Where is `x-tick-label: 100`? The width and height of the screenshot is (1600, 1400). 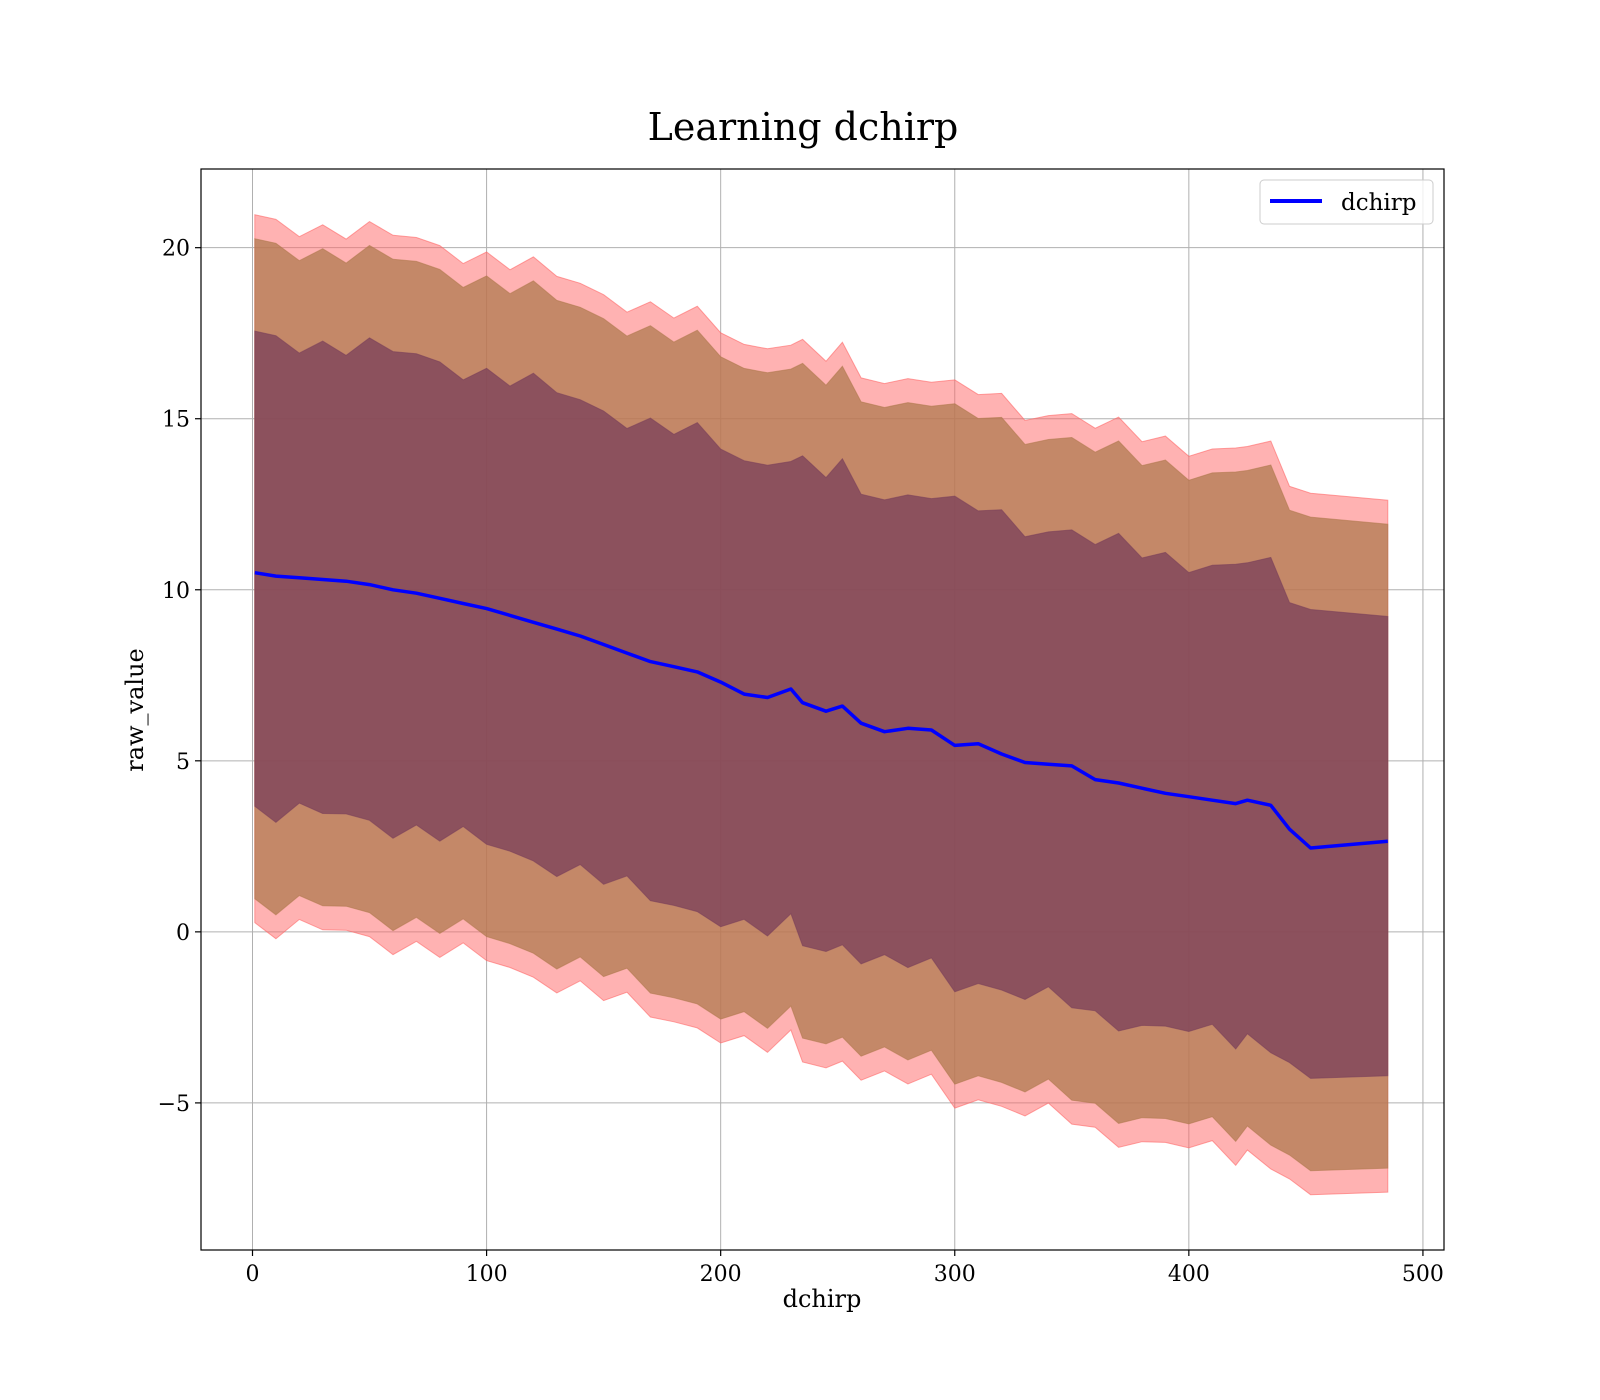
x-tick-label: 100 is located at coordinates (487, 1274).